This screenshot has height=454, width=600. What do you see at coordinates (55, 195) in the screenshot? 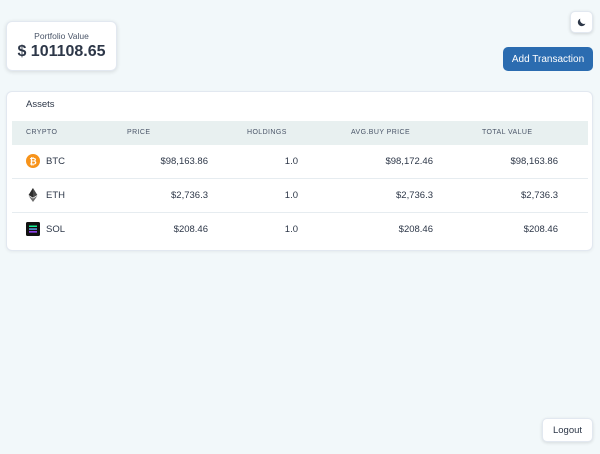
I see `crypto-name: ETH` at bounding box center [55, 195].